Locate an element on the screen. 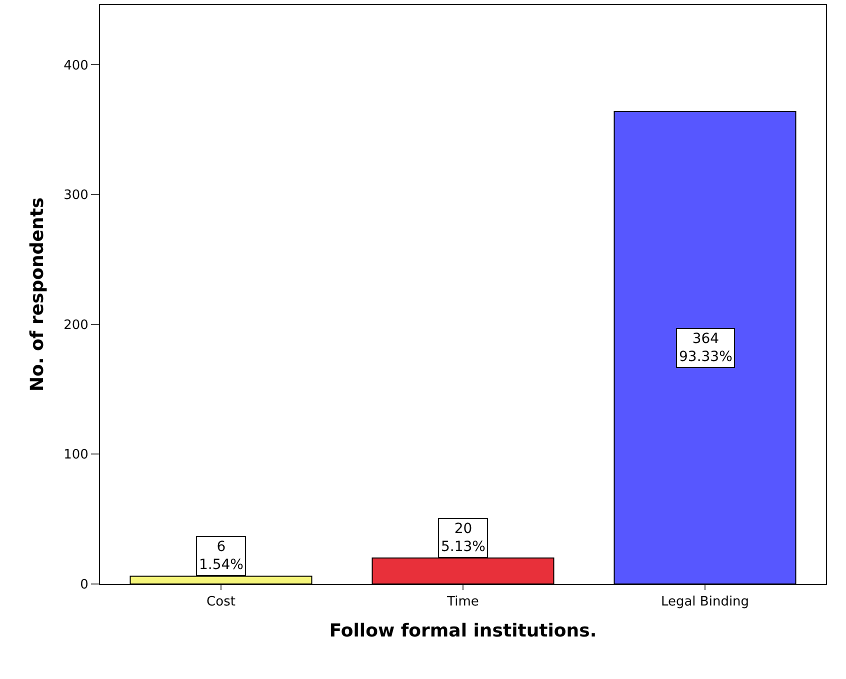  data-label: 6 1.54% is located at coordinates (221, 556).